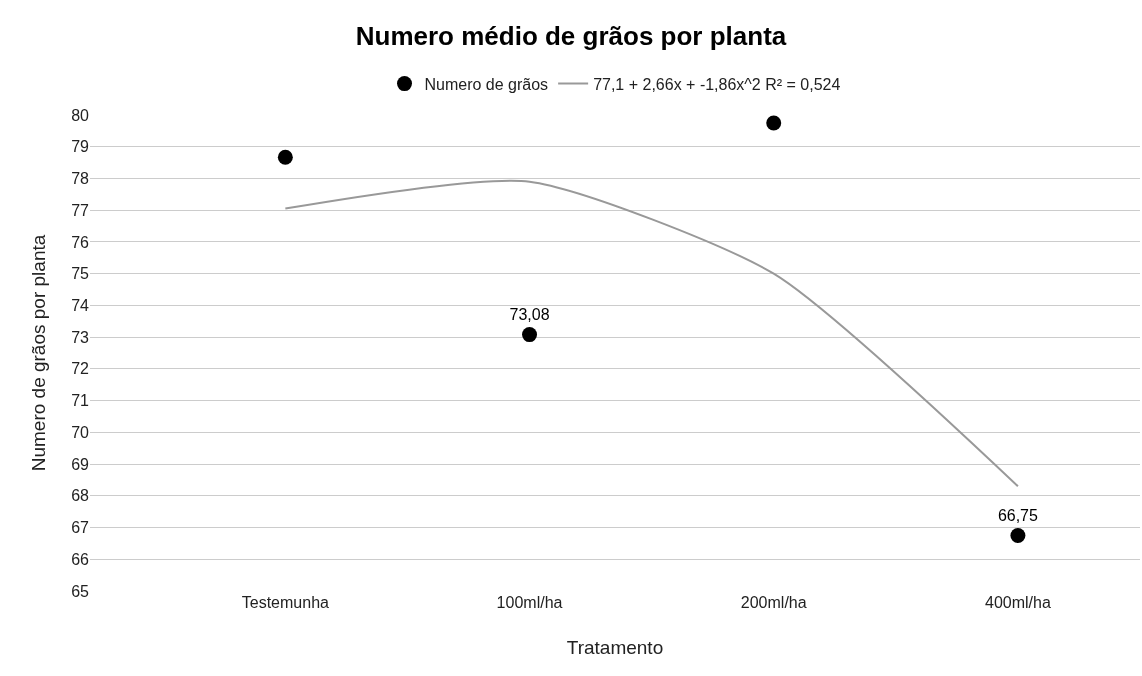 The image size is (1142, 676). Describe the element at coordinates (486, 84) in the screenshot. I see `legend-label: Numero de grãos` at that location.